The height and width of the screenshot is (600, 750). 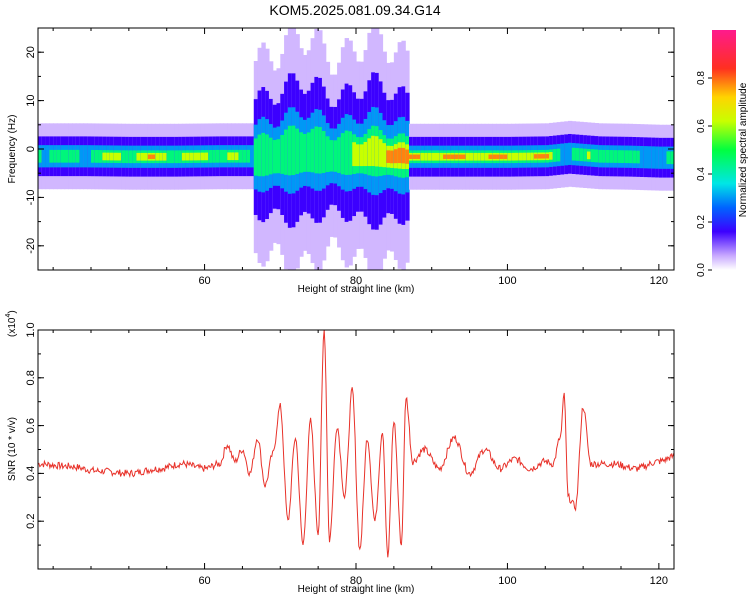 What do you see at coordinates (724, 150) in the screenshot?
I see `colorbar-gradient` at bounding box center [724, 150].